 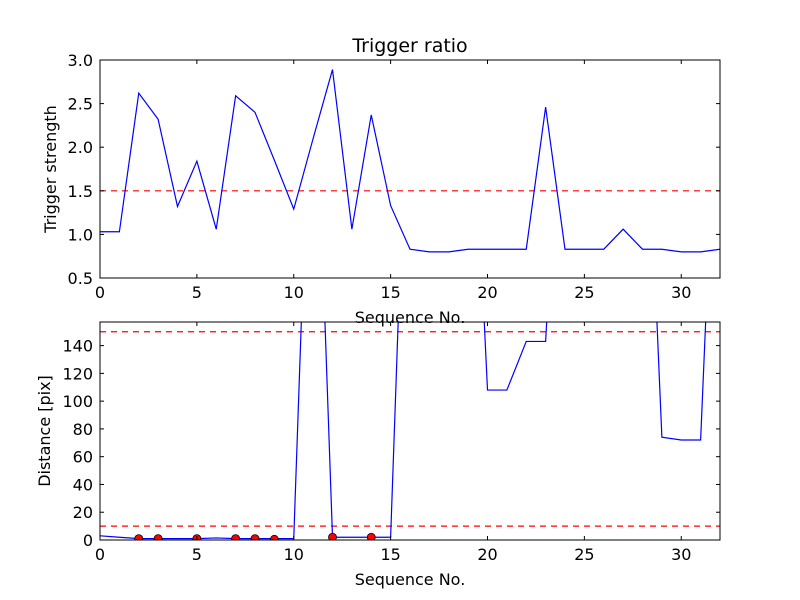 I want to click on y-tick-label: 2.0, so click(x=80, y=147).